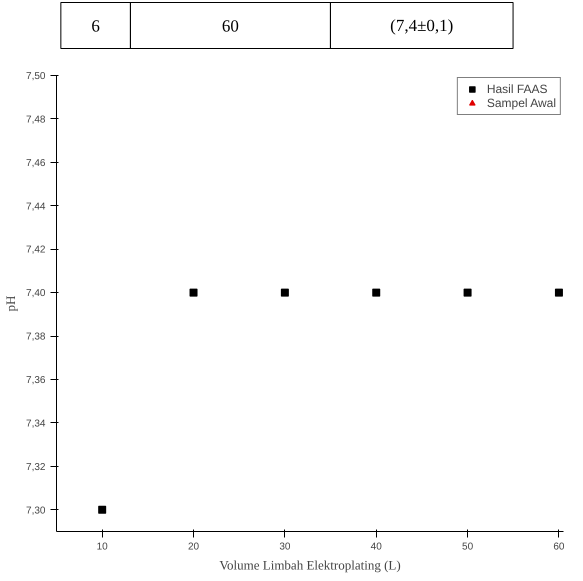  I want to click on y-tick-label: 7,46, so click(36, 163).